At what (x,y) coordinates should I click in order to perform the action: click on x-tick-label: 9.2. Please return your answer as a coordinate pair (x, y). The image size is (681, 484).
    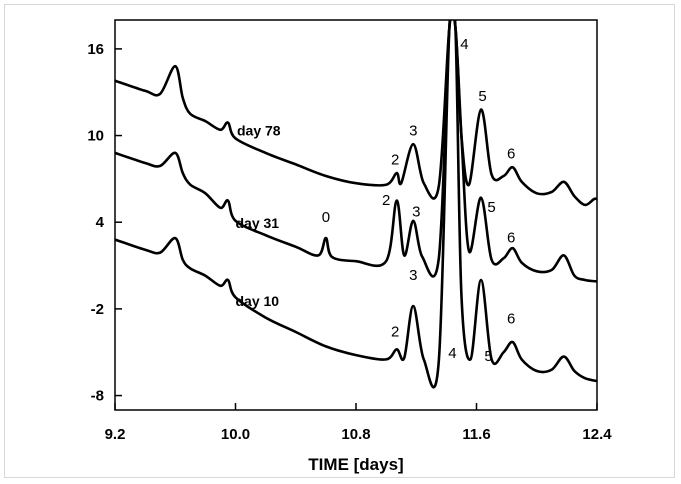
    Looking at the image, I should click on (115, 434).